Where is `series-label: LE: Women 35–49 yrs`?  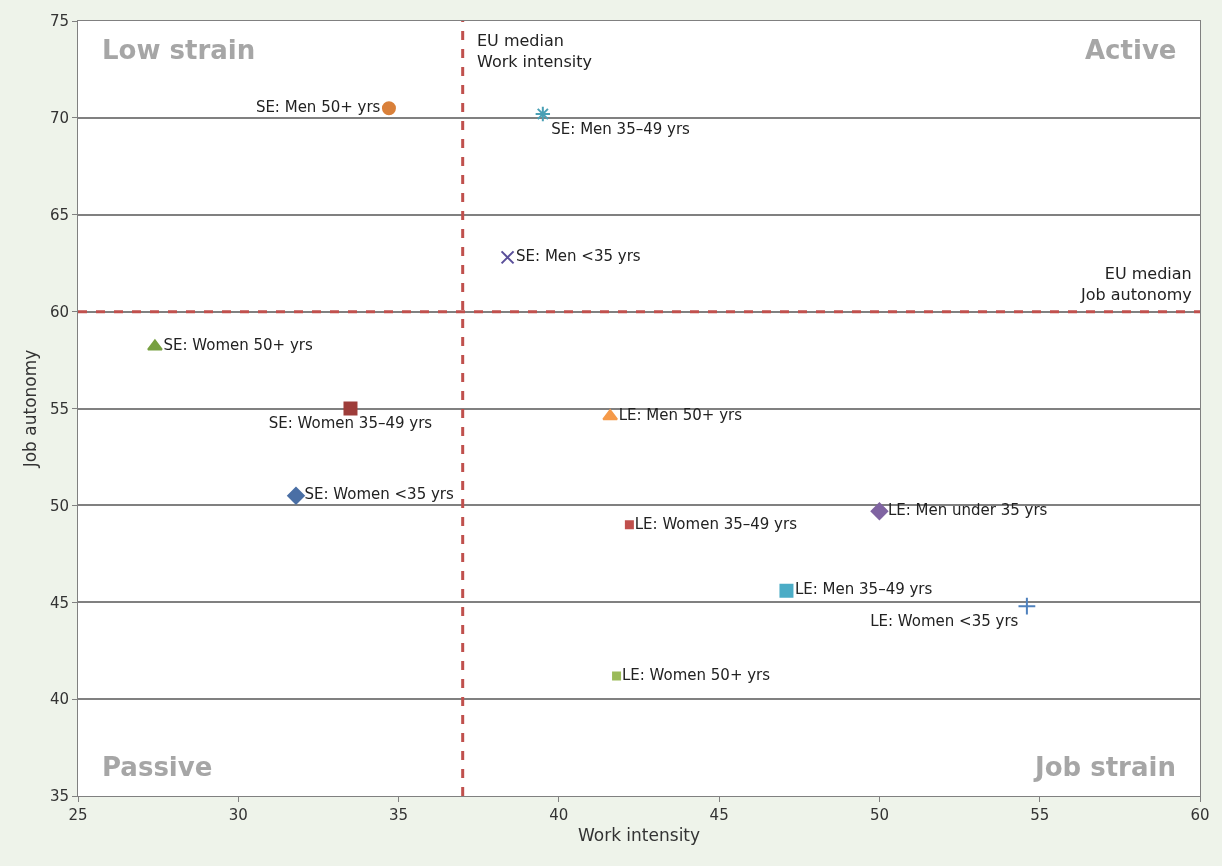
series-label: LE: Women 35–49 yrs is located at coordinates (716, 523).